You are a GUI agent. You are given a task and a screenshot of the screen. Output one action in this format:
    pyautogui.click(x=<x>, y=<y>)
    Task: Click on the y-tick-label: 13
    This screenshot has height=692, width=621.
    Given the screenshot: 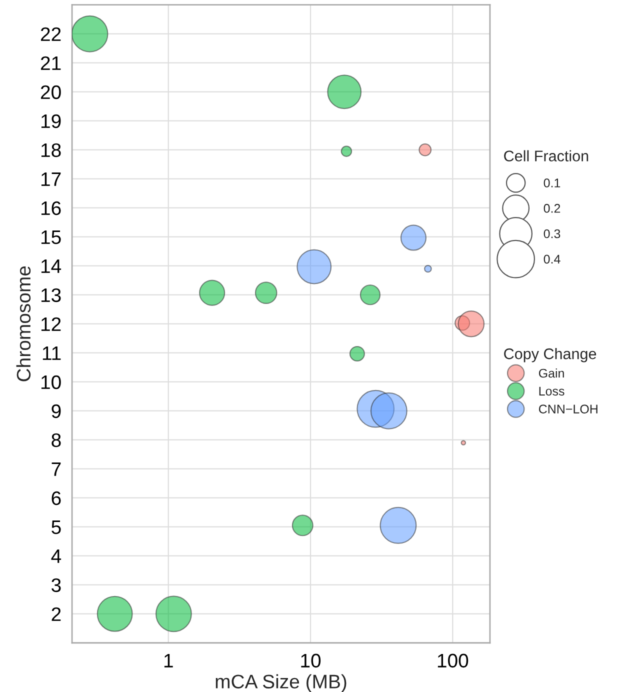 What is the action you would take?
    pyautogui.click(x=51, y=295)
    